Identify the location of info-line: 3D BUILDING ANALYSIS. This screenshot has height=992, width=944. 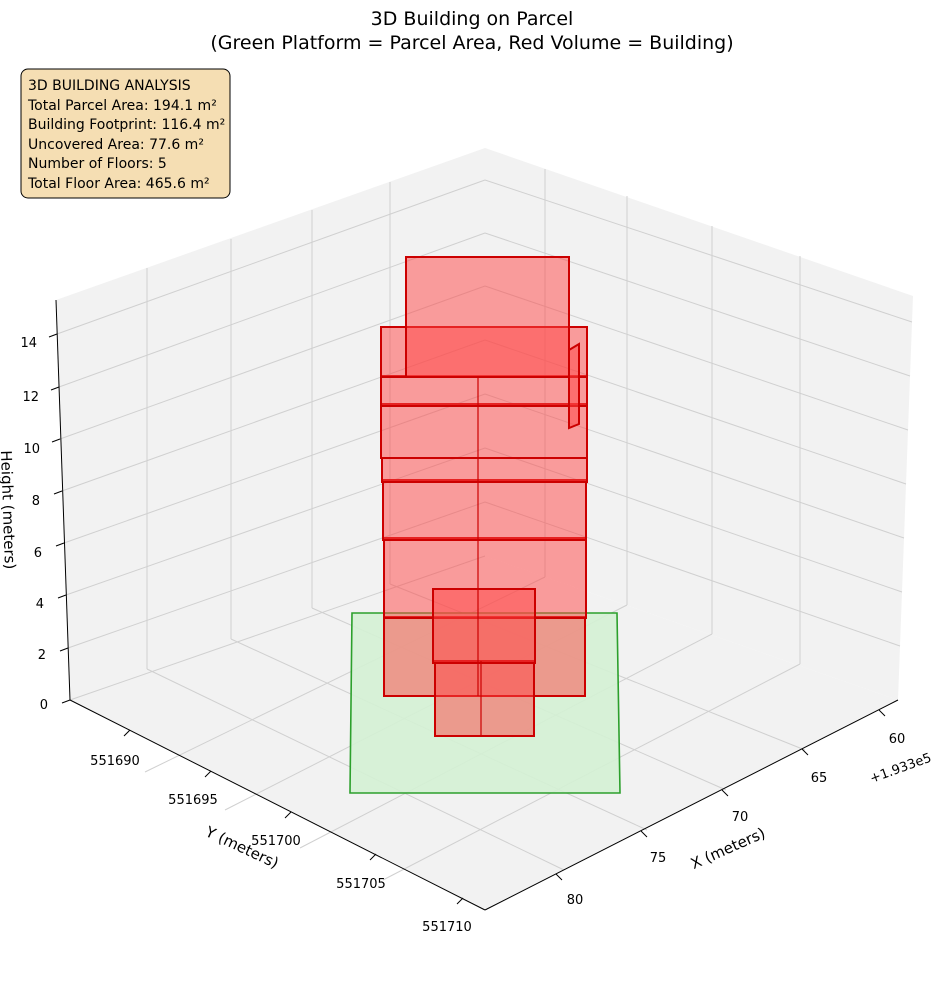
(109, 86).